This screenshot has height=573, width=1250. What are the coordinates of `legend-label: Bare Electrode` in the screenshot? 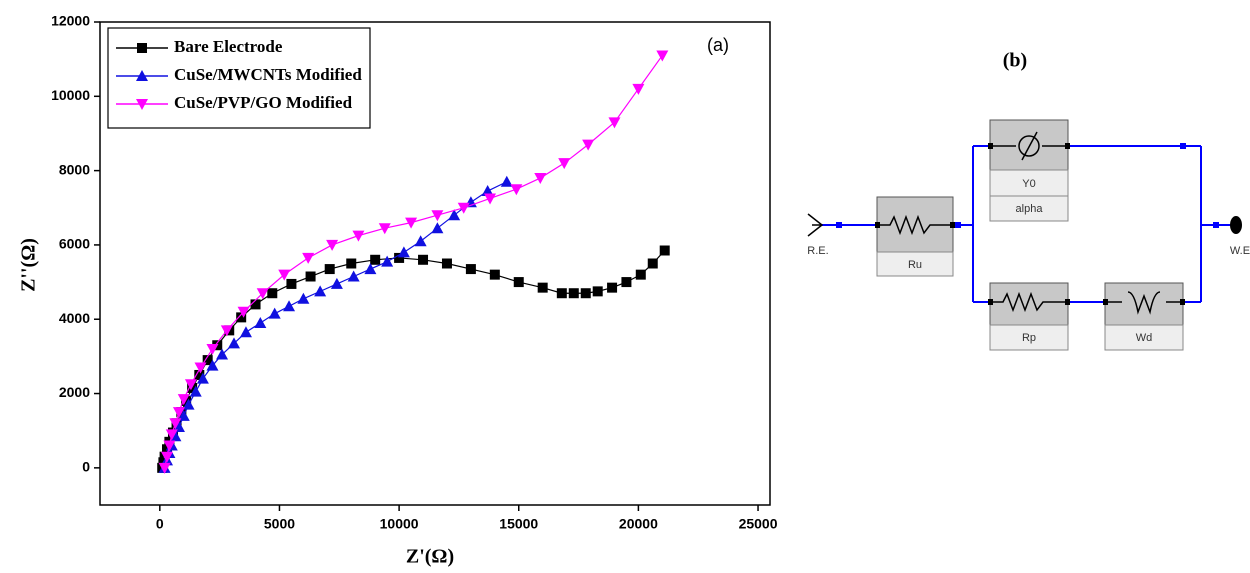 It's located at (228, 46).